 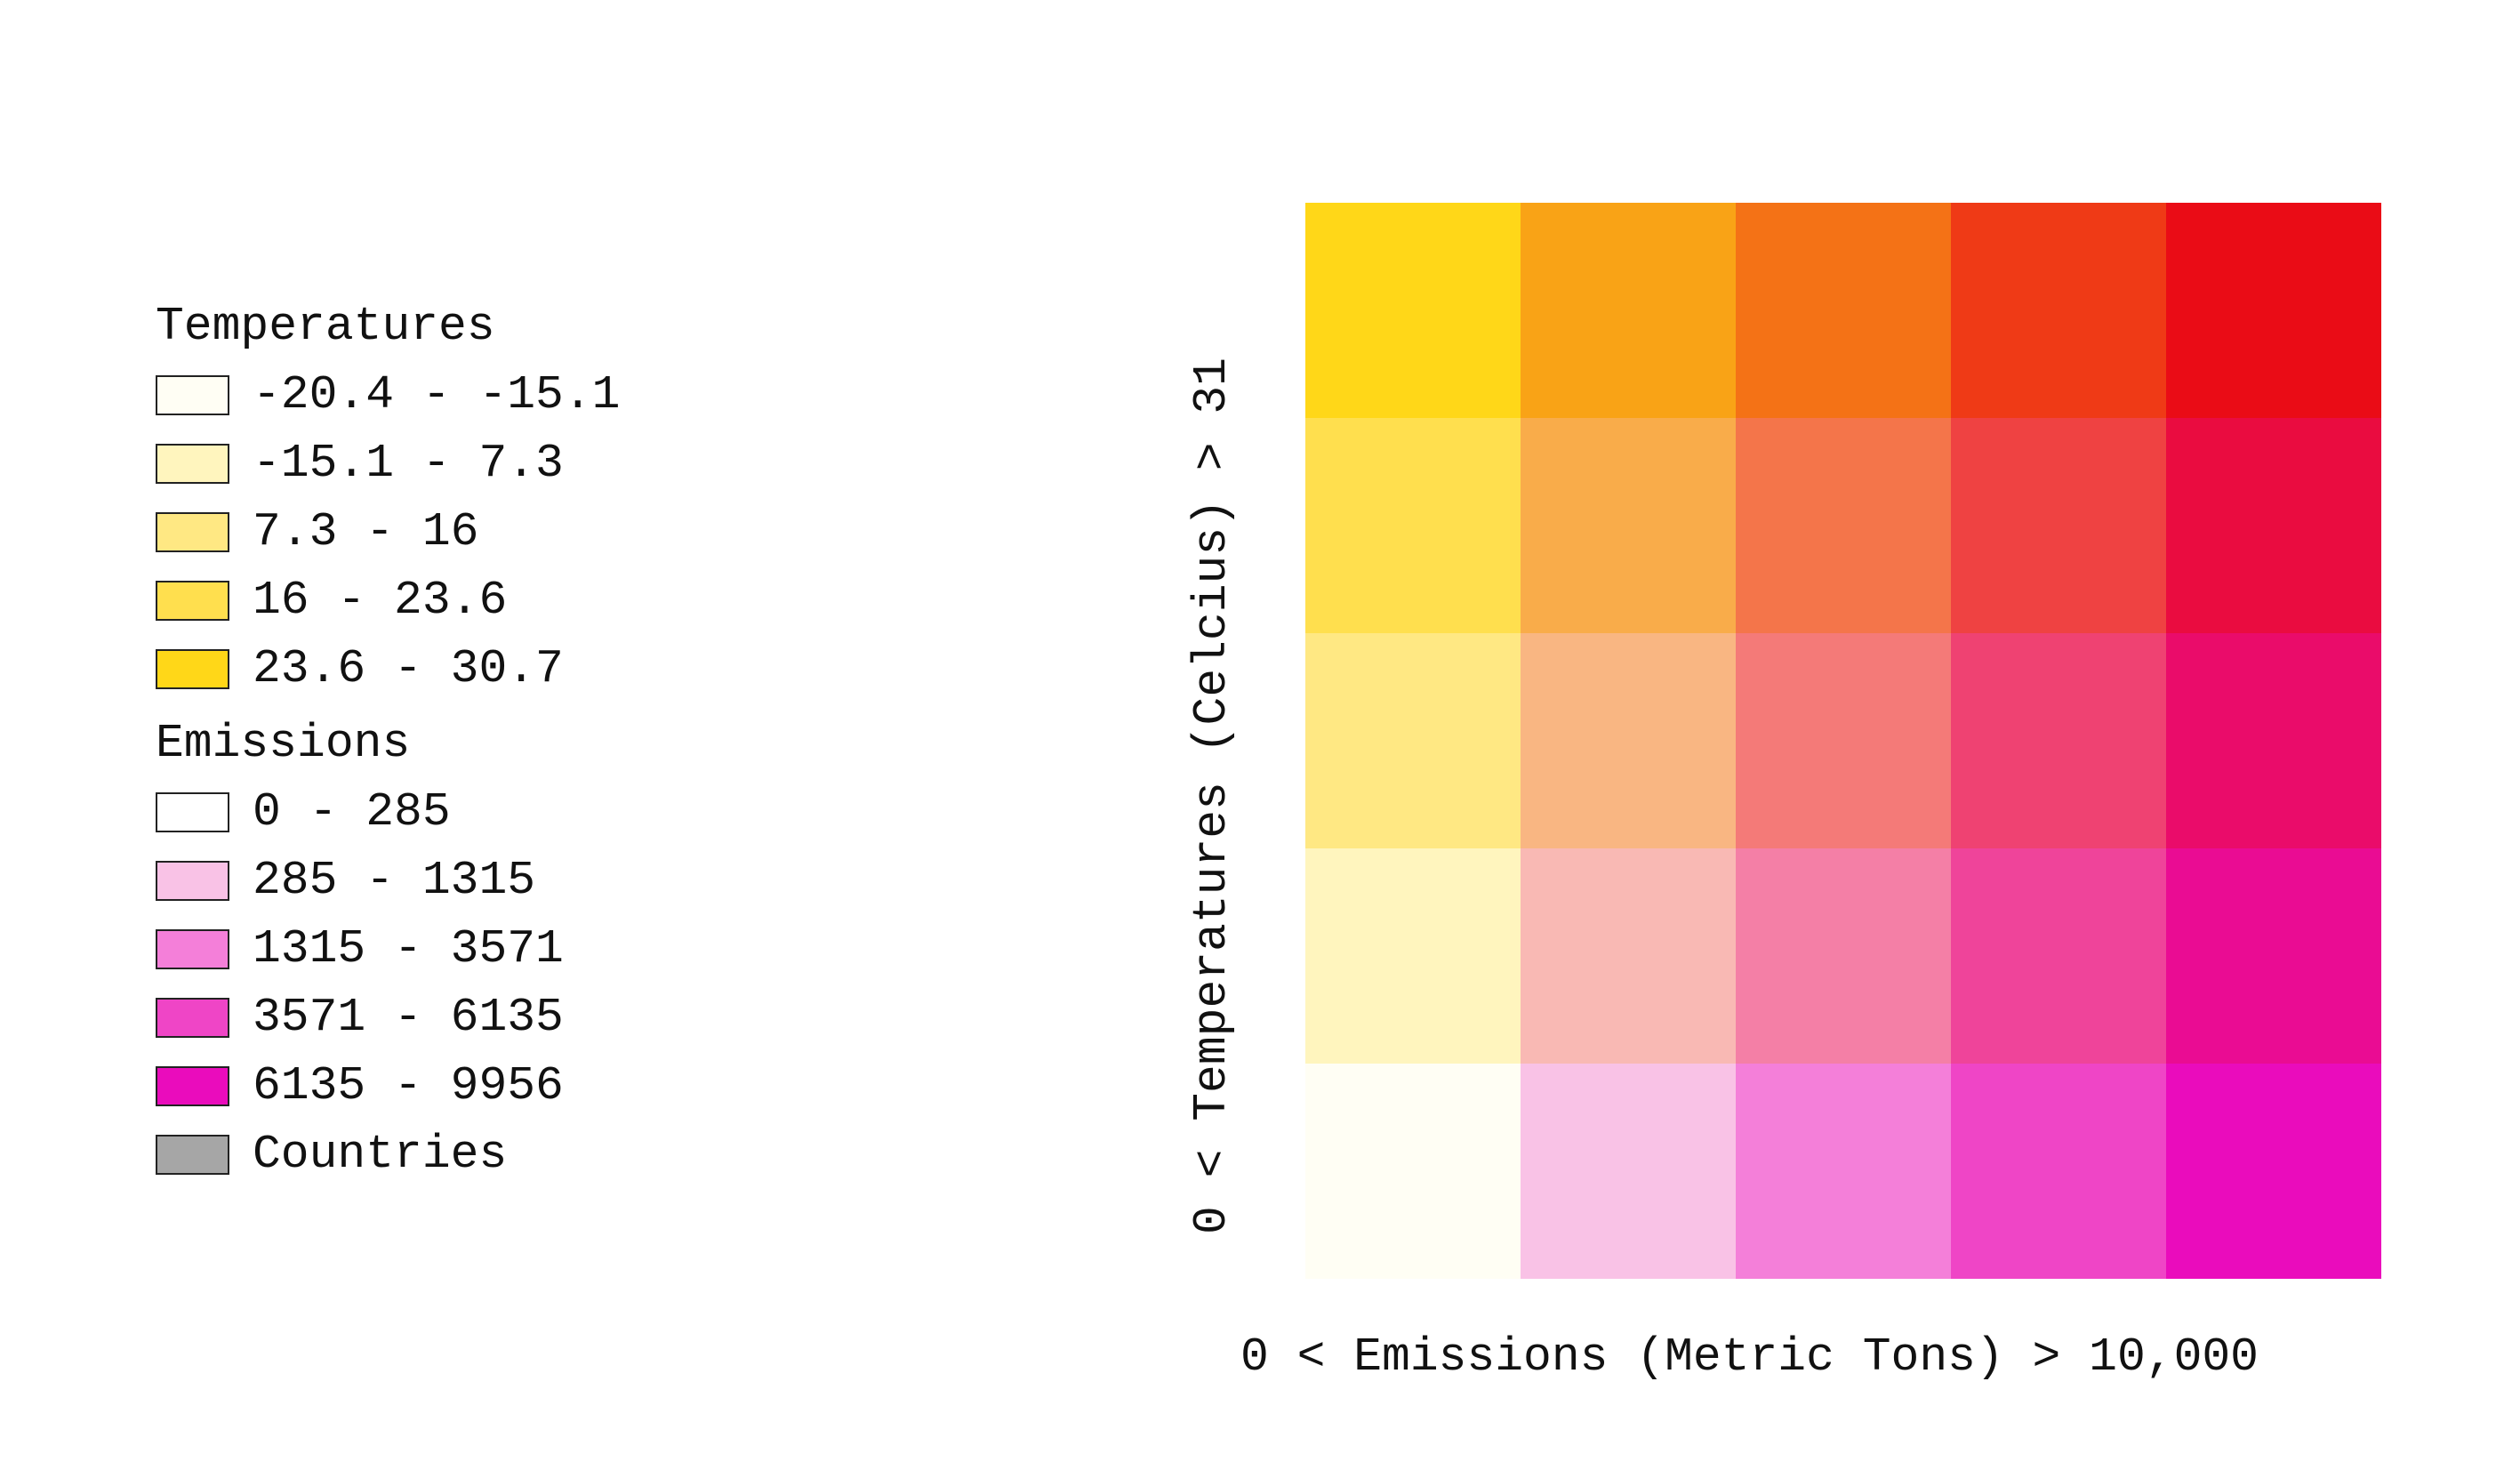 I want to click on grid-cell-r0-c0, so click(x=1413, y=310).